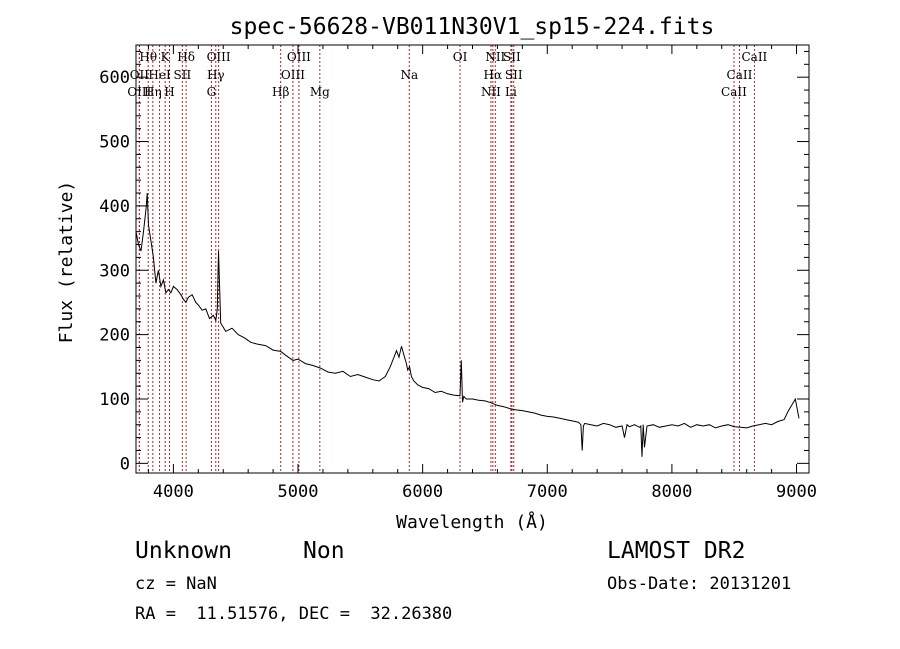 The height and width of the screenshot is (649, 900). I want to click on line-label: Hα, so click(493, 75).